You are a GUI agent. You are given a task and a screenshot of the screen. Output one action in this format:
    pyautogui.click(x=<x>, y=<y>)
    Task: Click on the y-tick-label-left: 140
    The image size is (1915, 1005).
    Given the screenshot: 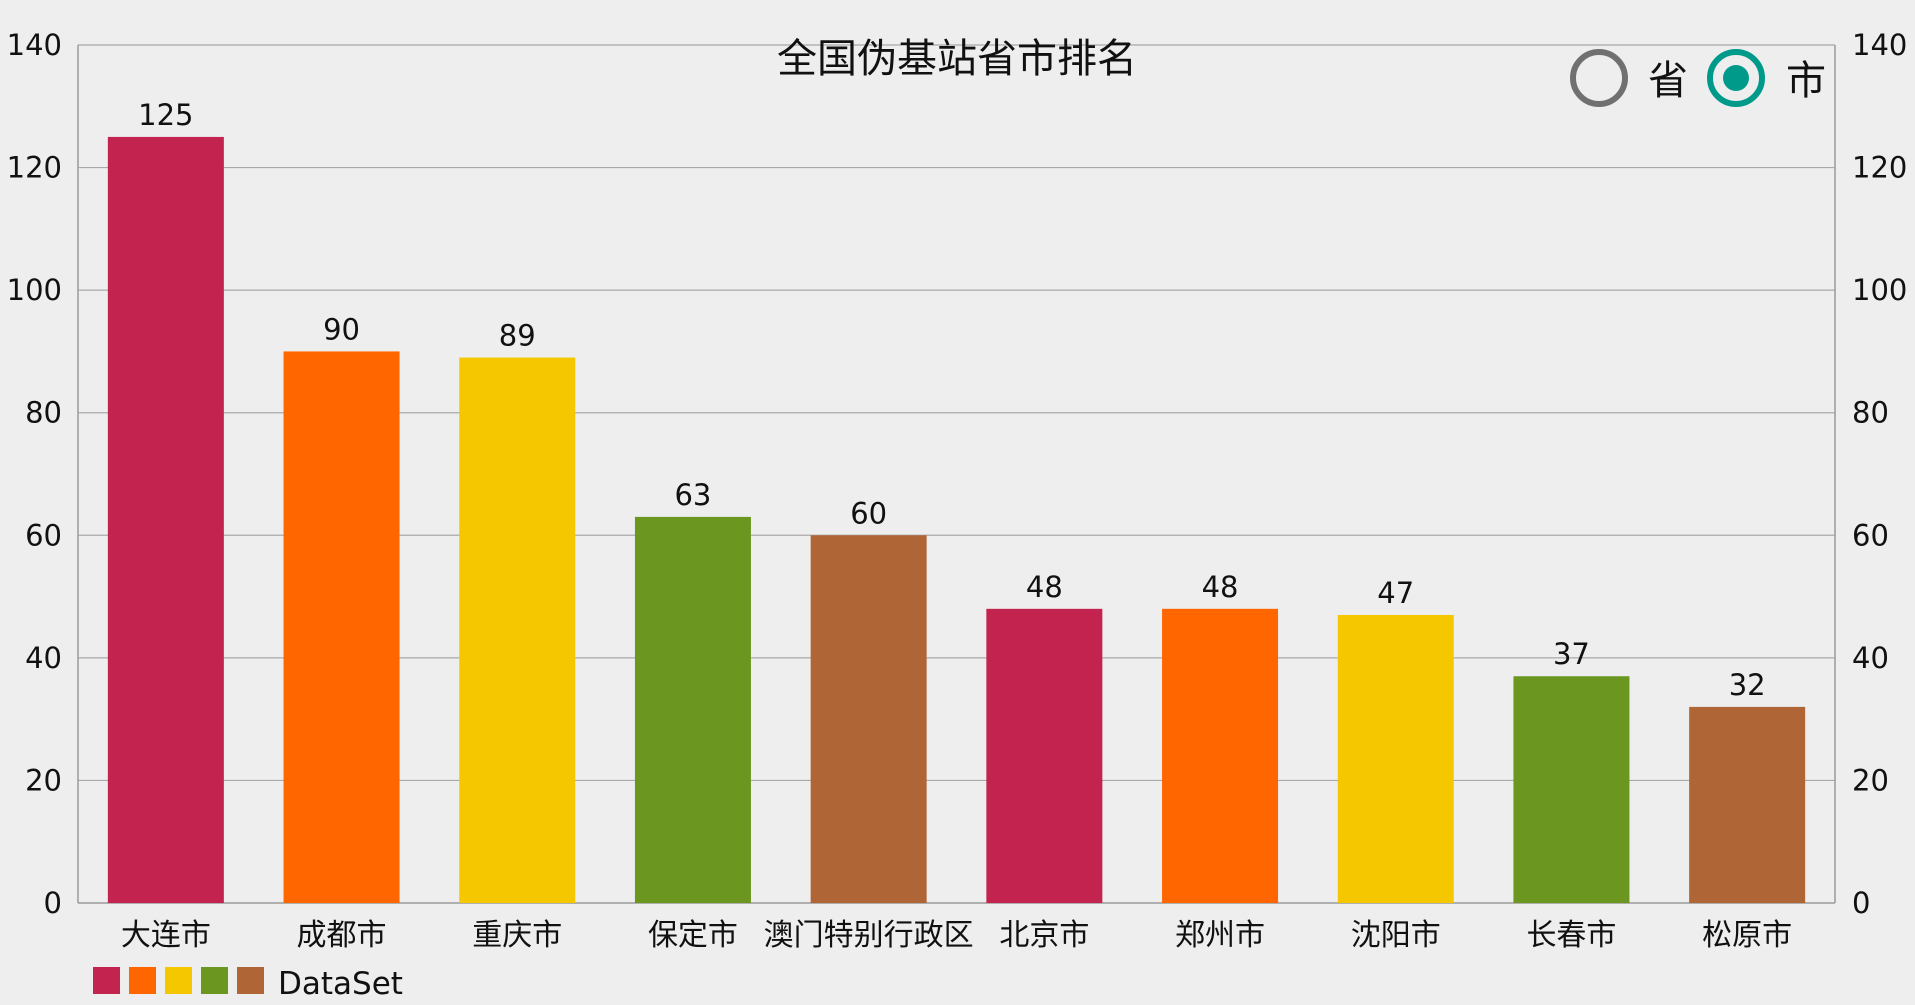 What is the action you would take?
    pyautogui.click(x=34, y=45)
    